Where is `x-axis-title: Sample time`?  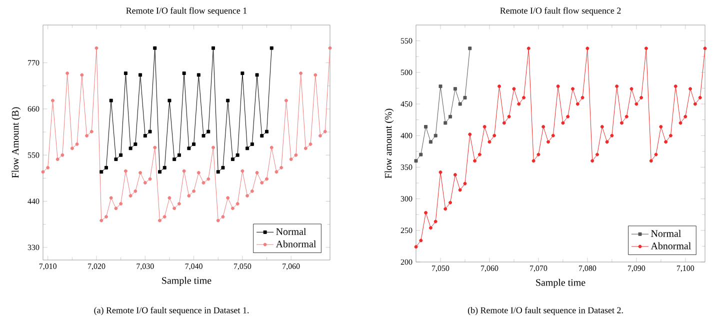
x-axis-title: Sample time is located at coordinates (187, 281).